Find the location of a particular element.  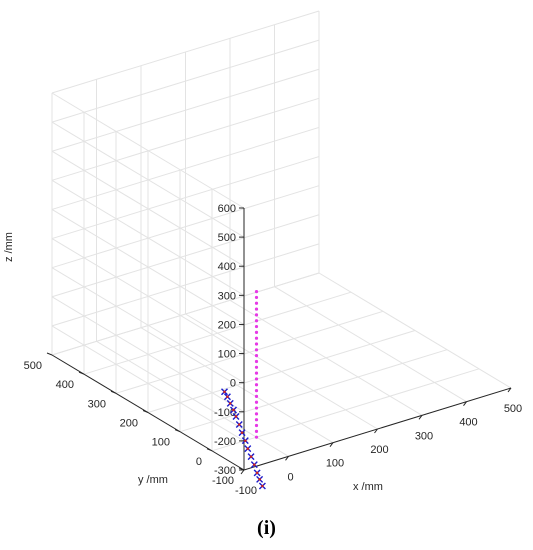

z-tick-label: 400 is located at coordinates (227, 267).